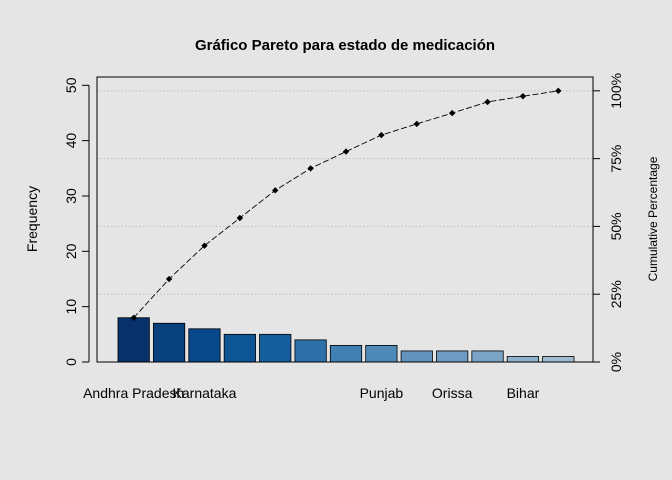 Image resolution: width=672 pixels, height=480 pixels. What do you see at coordinates (205, 393) in the screenshot?
I see `x-tick-label: Karnataka` at bounding box center [205, 393].